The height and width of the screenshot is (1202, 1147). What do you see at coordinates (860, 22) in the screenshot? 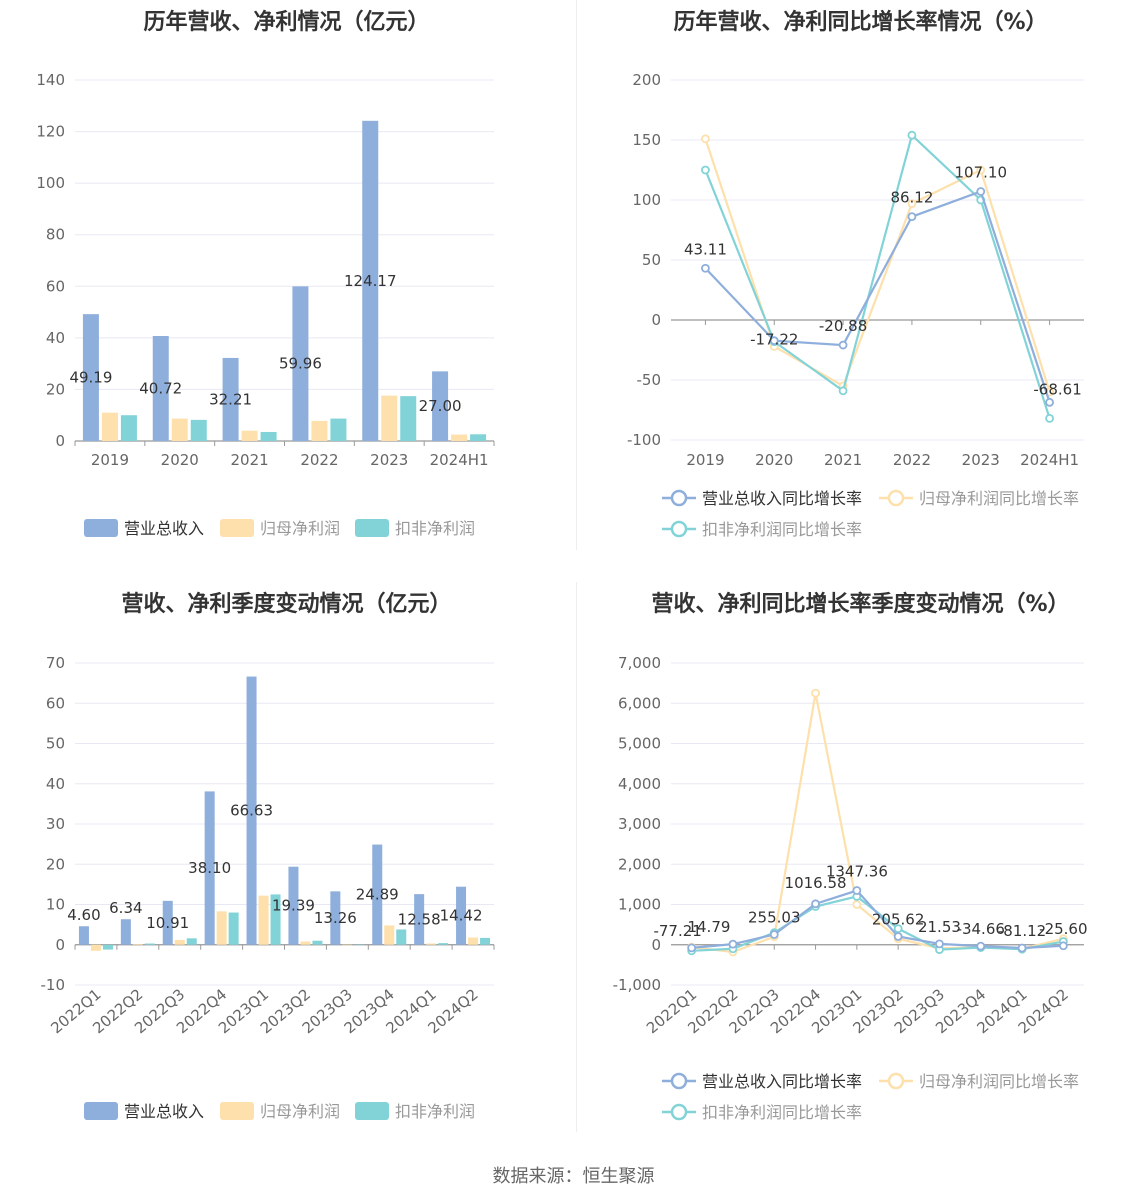
I see `chart-title: 历年营收、净利同比增长率情况（%）` at bounding box center [860, 22].